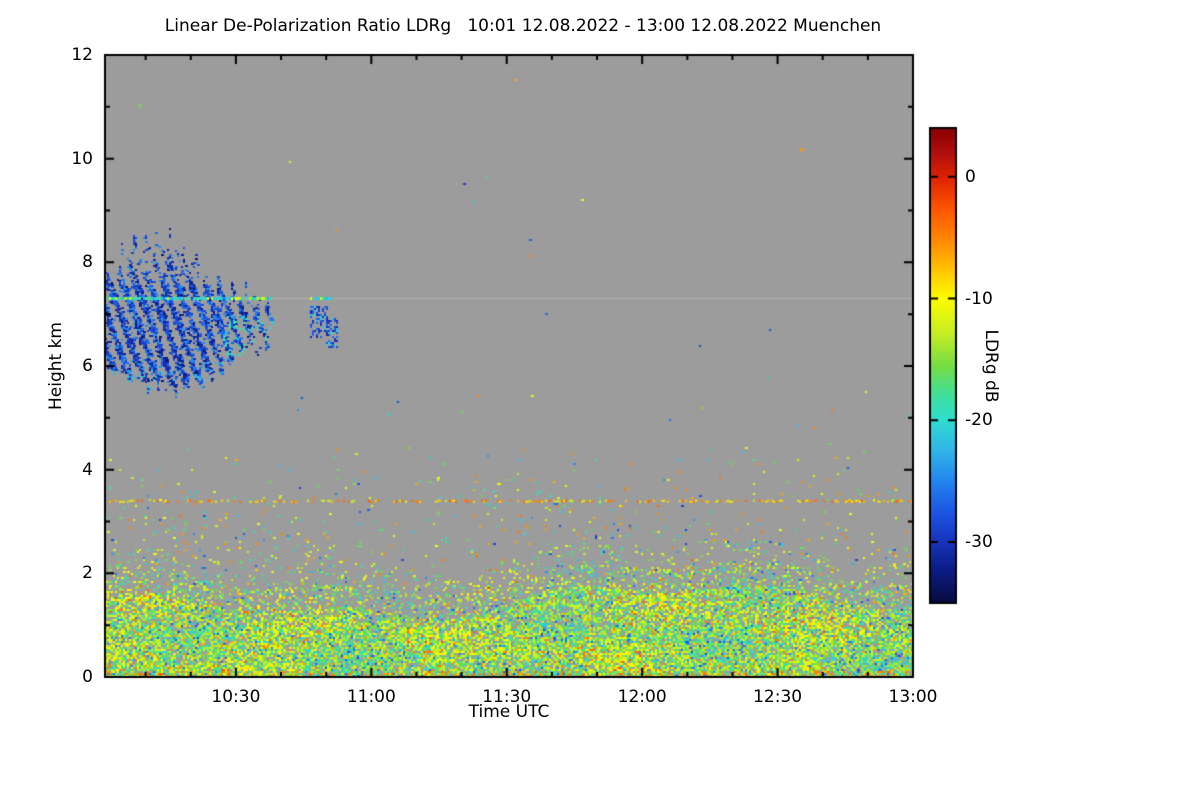  I want to click on y-tick-label: 2, so click(87, 573).